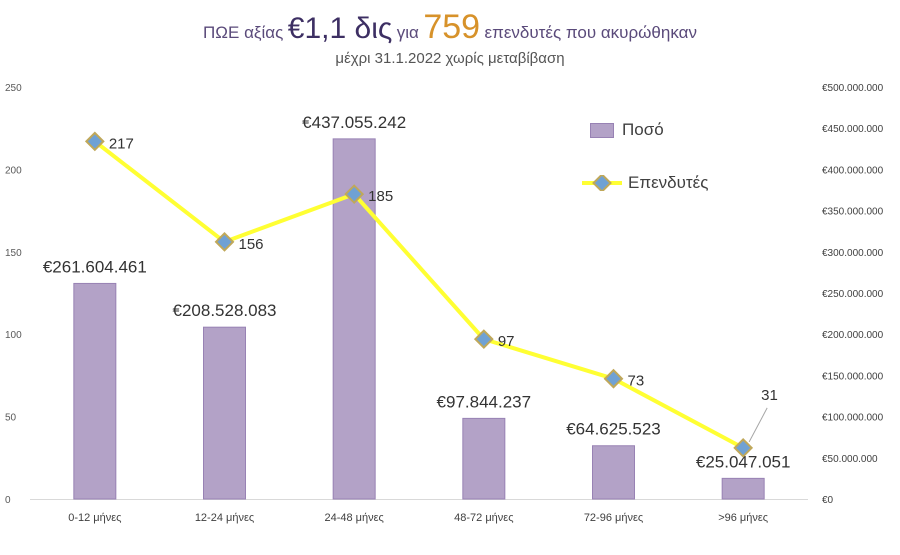 This screenshot has width=900, height=555. What do you see at coordinates (225, 310) in the screenshot?
I see `bar-value-label: €208.528.083` at bounding box center [225, 310].